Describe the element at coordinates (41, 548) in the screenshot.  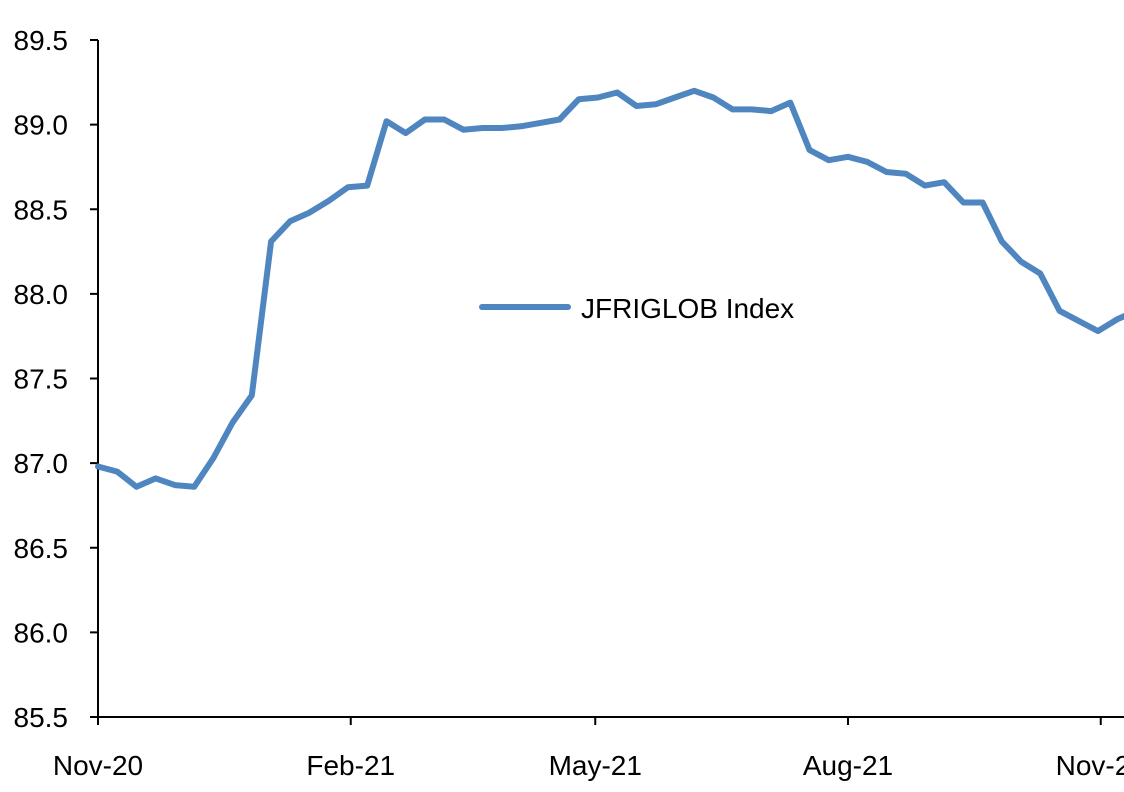
I see `y-tick-label: 86.5` at that location.